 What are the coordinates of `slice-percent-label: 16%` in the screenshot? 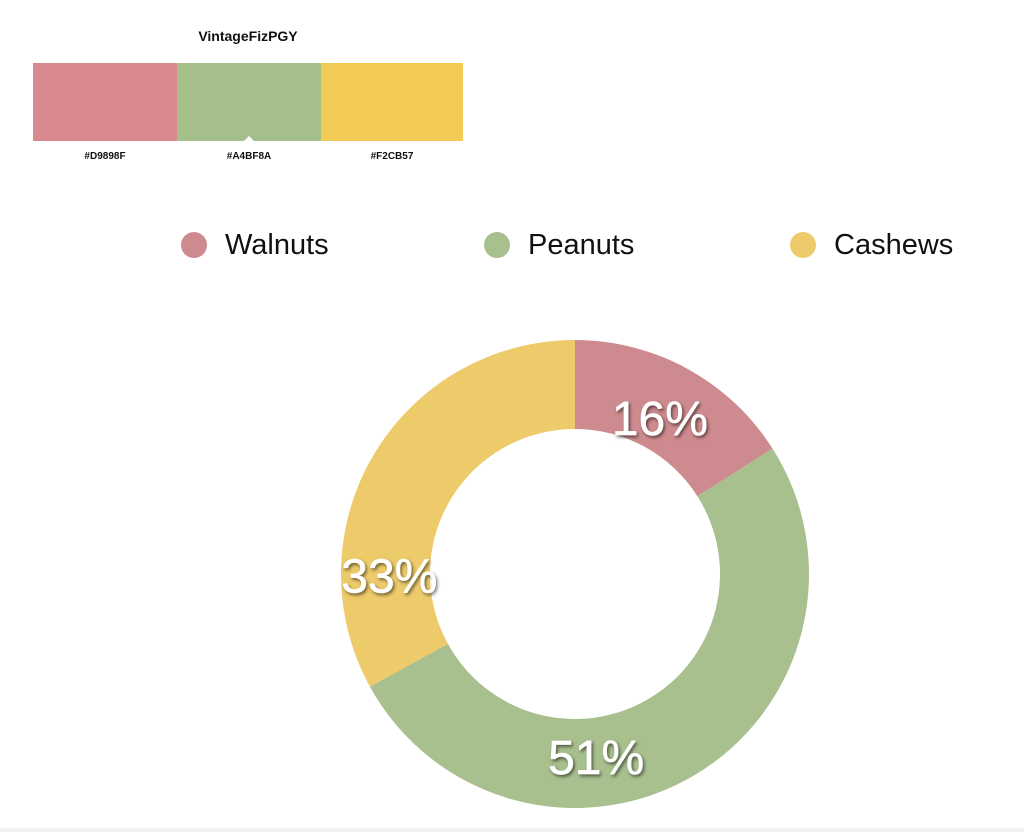 It's located at (660, 419).